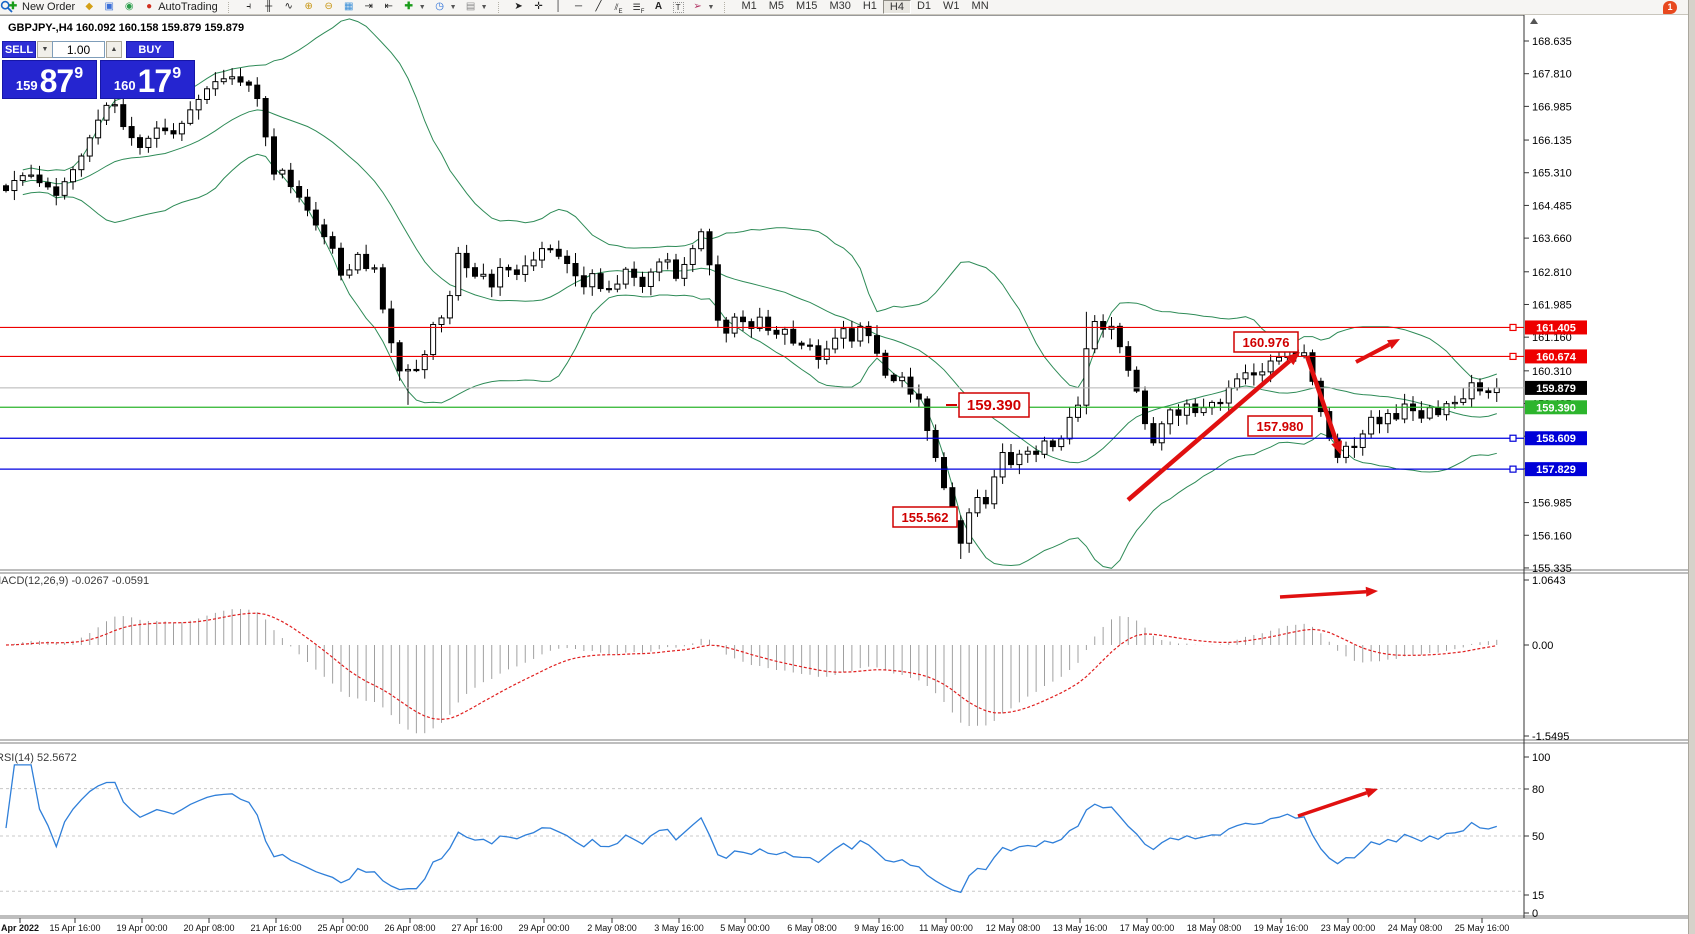  I want to click on time-axis-label: 18 May 08:00, so click(1214, 928).